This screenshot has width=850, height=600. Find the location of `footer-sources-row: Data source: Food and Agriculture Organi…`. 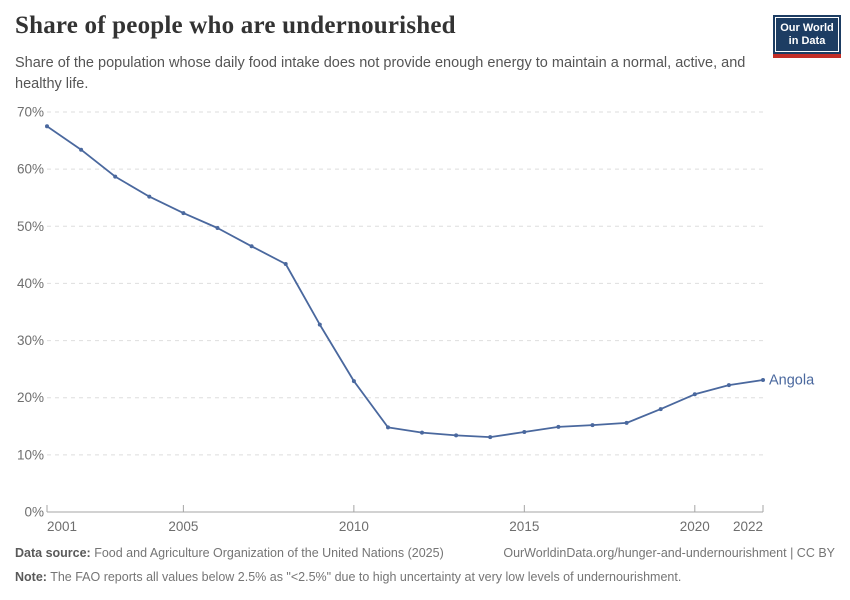

footer-sources-row: Data source: Food and Agriculture Organi… is located at coordinates (425, 553).